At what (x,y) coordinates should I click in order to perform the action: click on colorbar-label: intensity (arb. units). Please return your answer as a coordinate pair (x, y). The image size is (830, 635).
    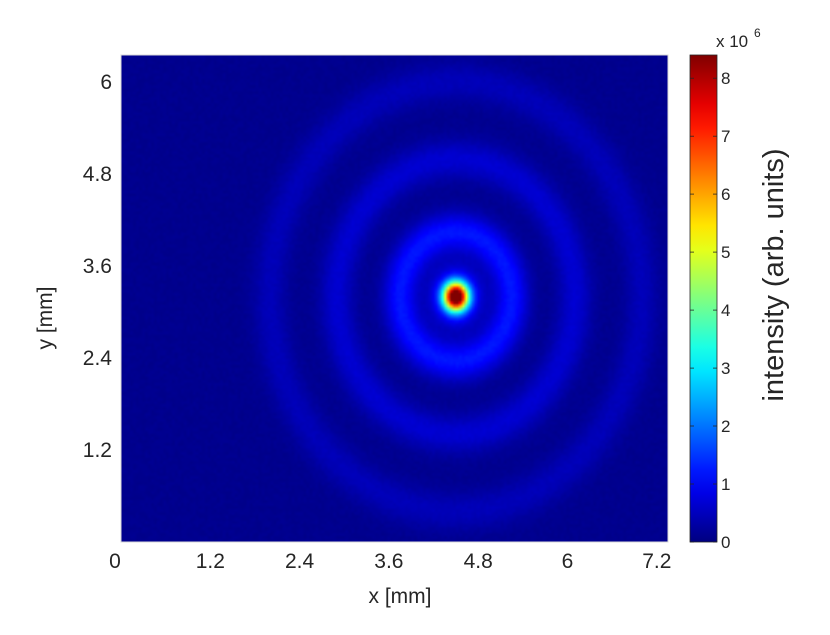
    Looking at the image, I should click on (774, 274).